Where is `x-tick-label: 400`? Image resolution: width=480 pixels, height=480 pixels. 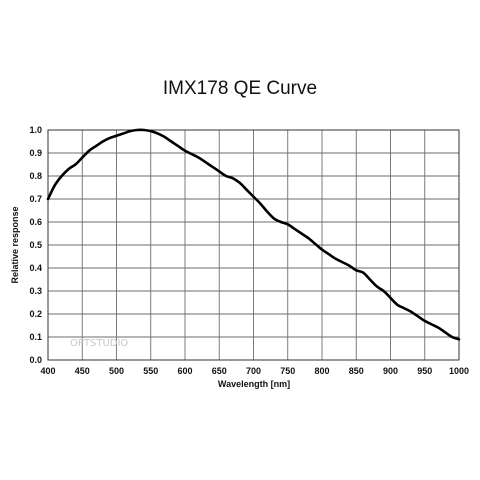
x-tick-label: 400 is located at coordinates (47, 371).